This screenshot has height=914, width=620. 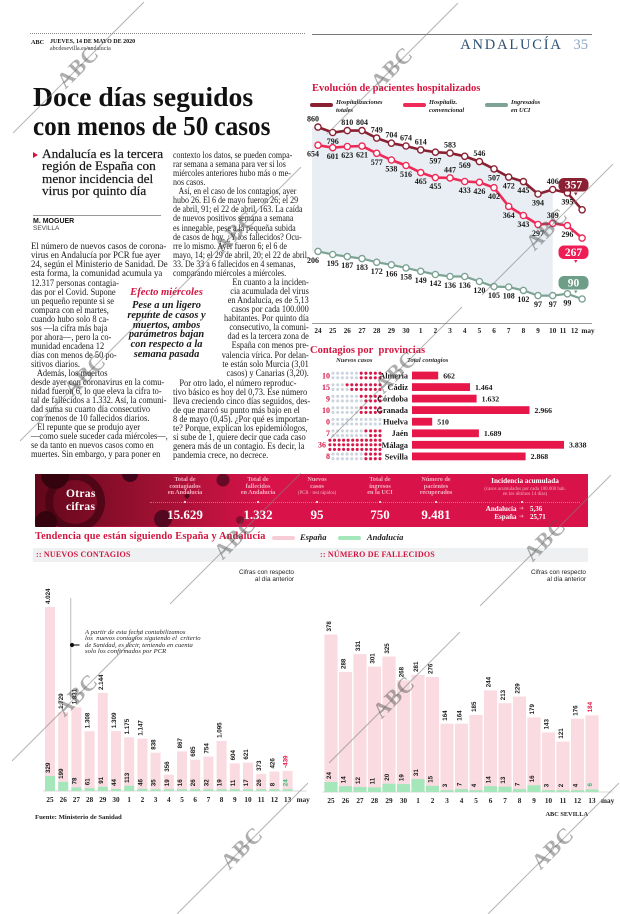 I want to click on svg-text: 373, so click(x=259, y=765).